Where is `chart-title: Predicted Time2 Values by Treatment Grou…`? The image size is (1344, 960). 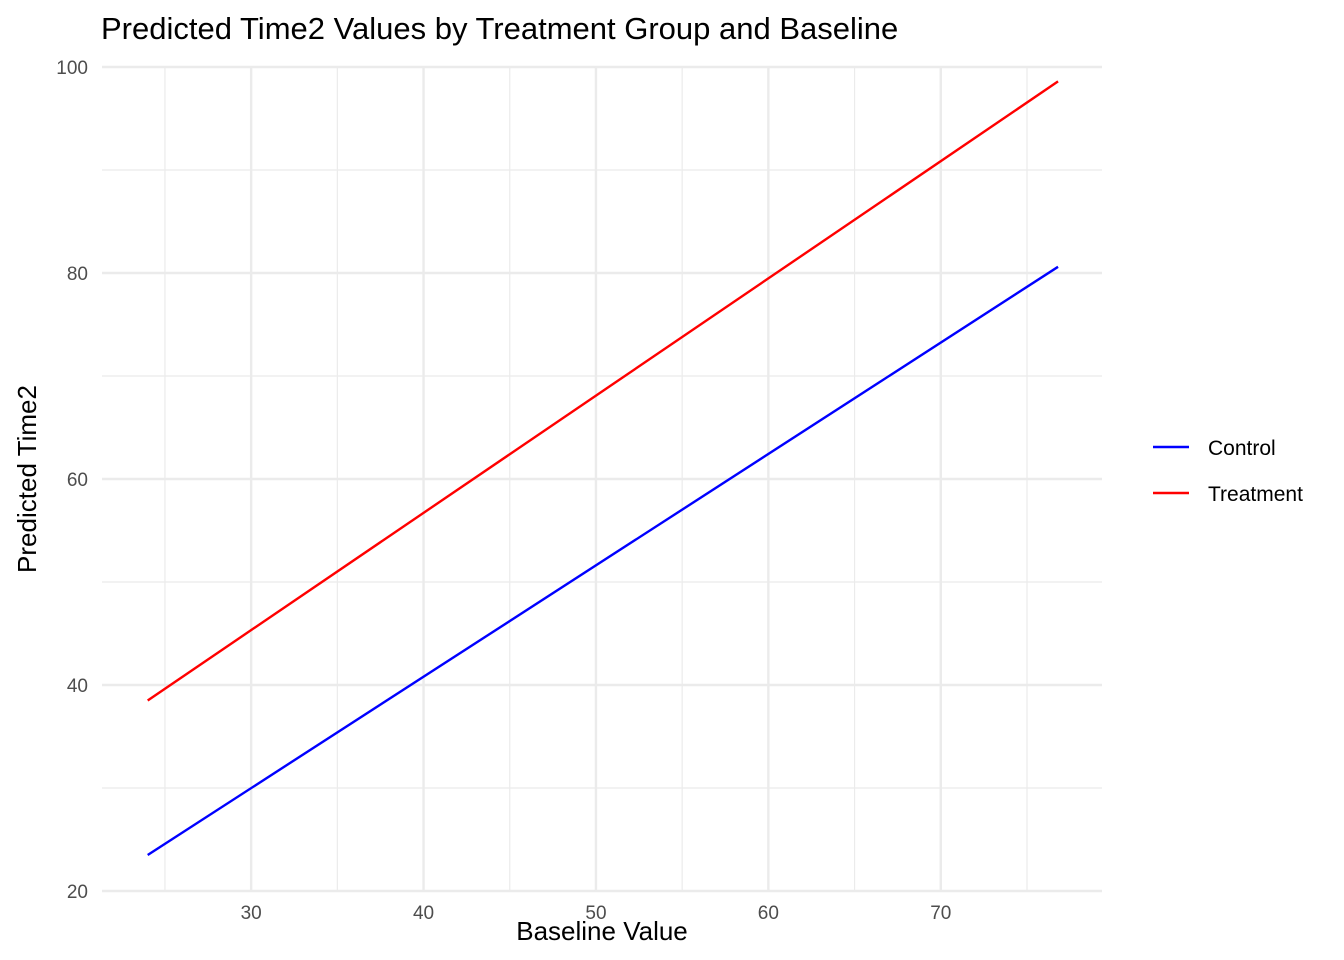
chart-title: Predicted Time2 Values by Treatment Grou… is located at coordinates (499, 28).